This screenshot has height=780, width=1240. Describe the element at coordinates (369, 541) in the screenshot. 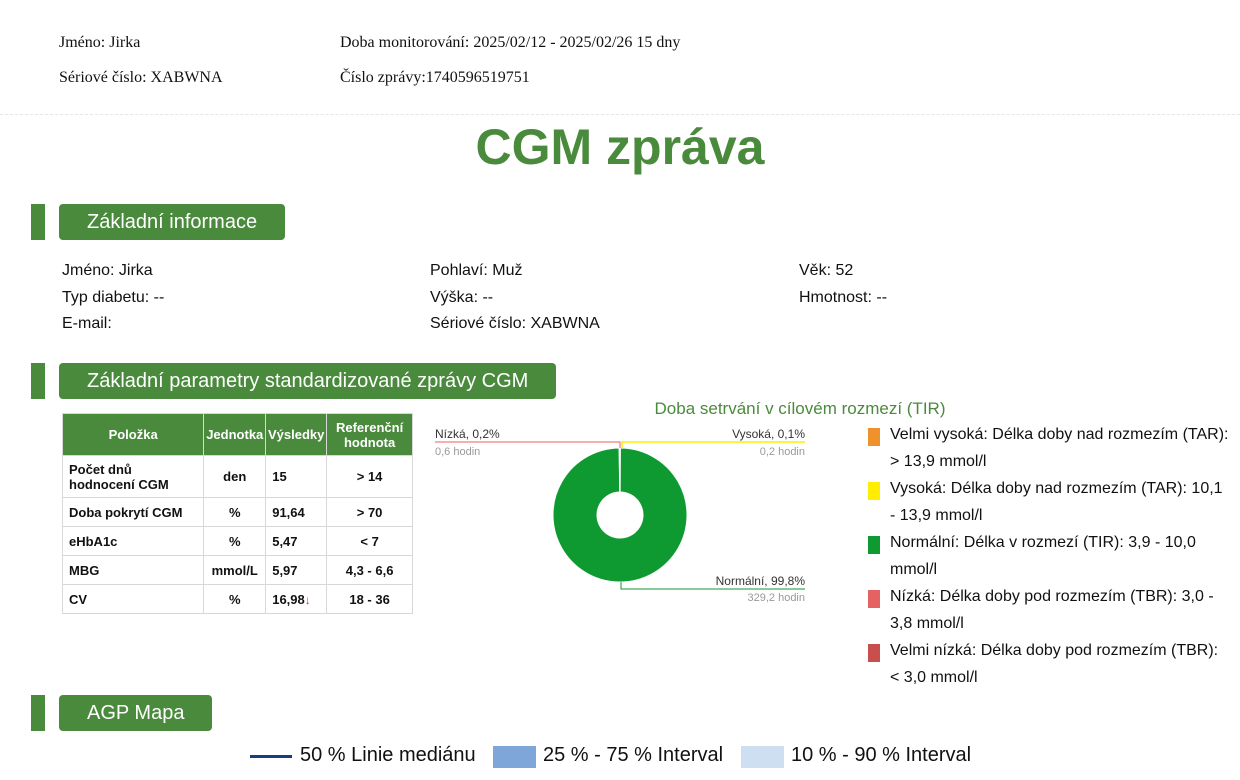

I see `cell-reference: < 7` at that location.